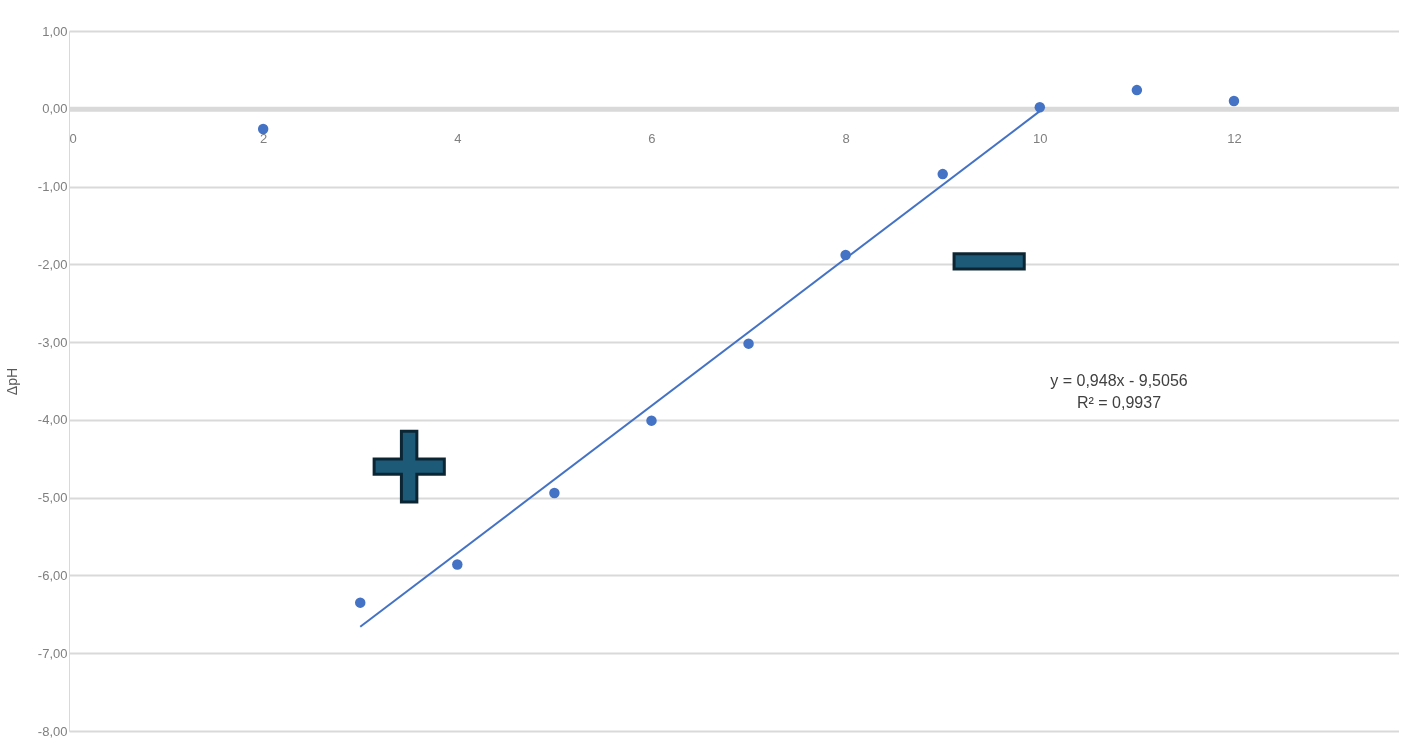 The image size is (1418, 755). Describe the element at coordinates (652, 139) in the screenshot. I see `x-tick-label: 6` at that location.